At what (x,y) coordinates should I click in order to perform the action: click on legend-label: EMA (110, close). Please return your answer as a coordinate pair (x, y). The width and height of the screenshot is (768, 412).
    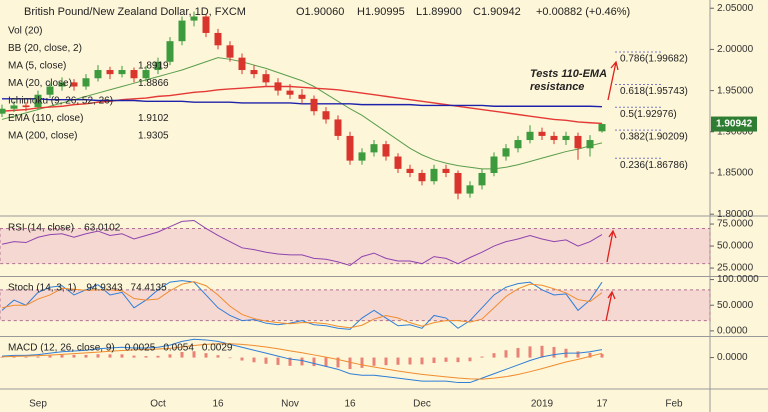
    Looking at the image, I should click on (45, 118).